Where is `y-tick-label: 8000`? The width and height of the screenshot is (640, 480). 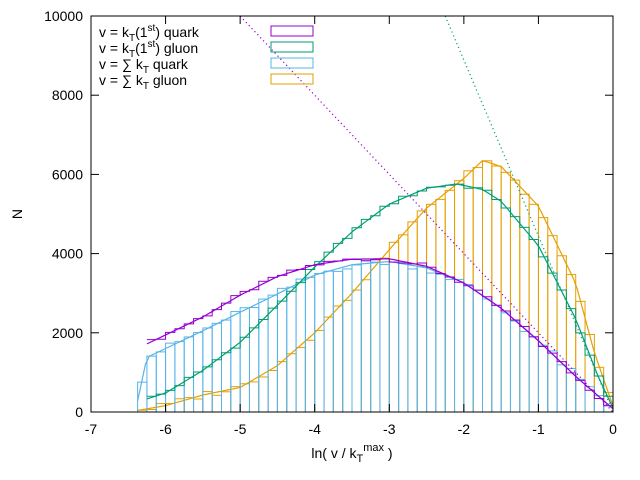 y-tick-label: 8000 is located at coordinates (67, 95).